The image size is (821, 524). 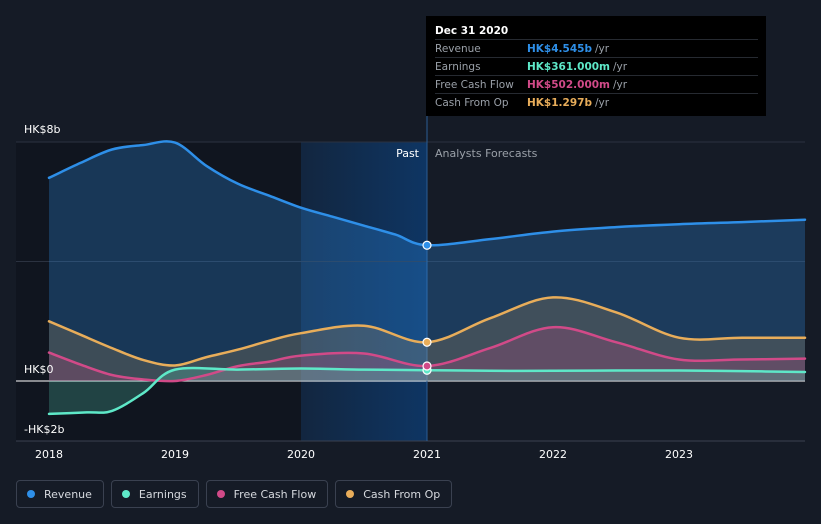 What do you see at coordinates (364, 291) in the screenshot?
I see `recent-past-shade` at bounding box center [364, 291].